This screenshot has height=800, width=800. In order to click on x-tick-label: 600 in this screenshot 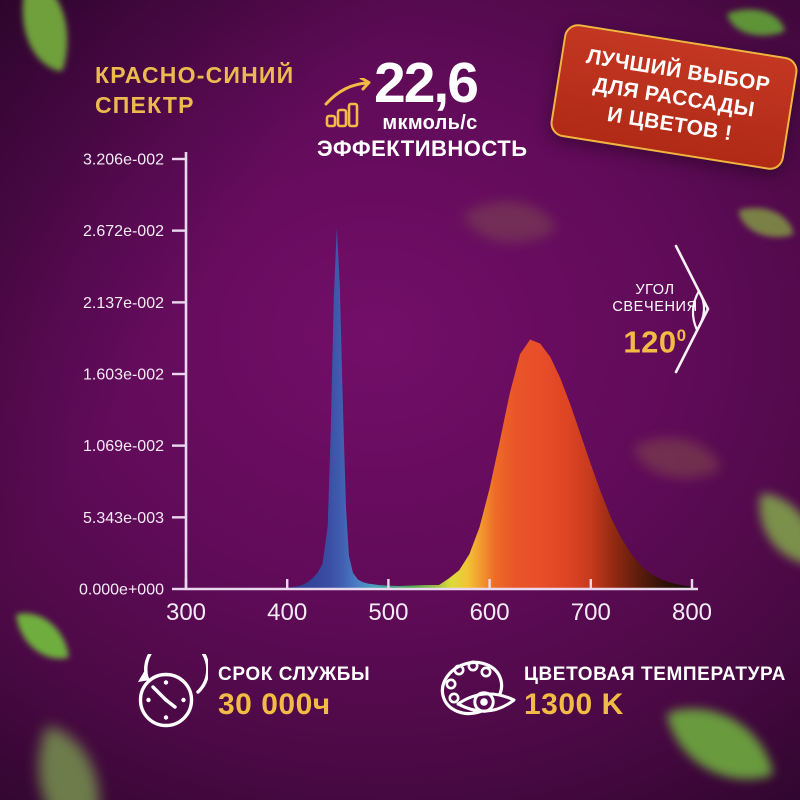, I will do `click(490, 612)`.